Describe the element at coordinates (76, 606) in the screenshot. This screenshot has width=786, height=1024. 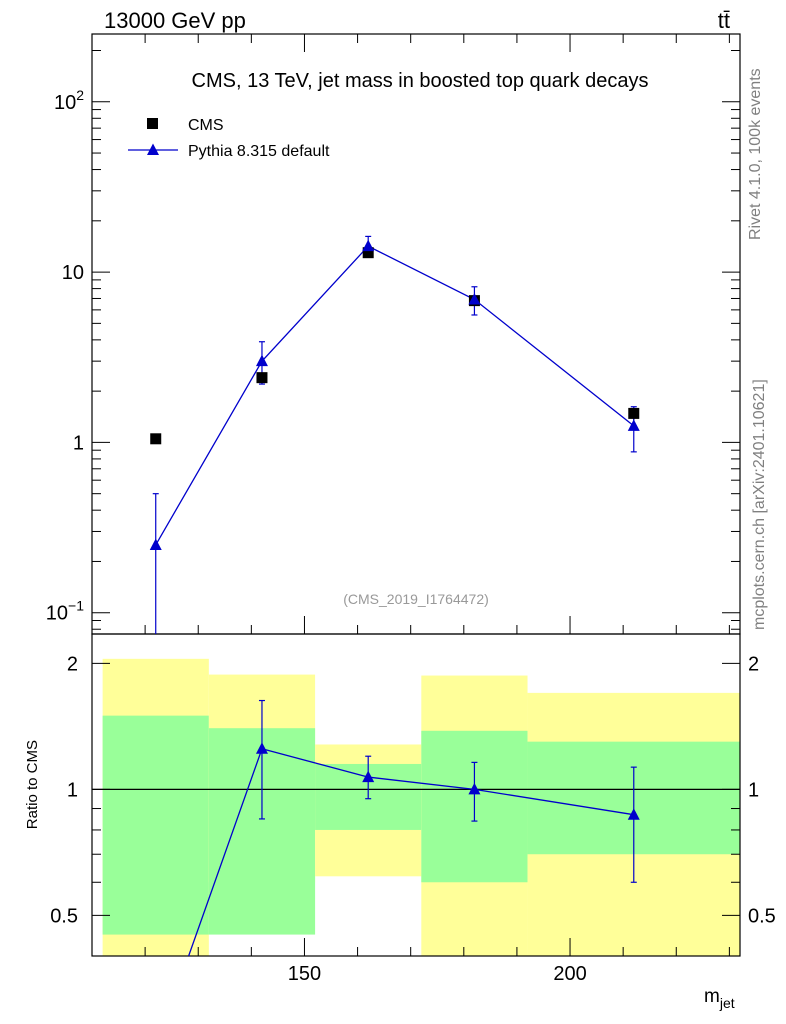
I see `main-y-tick-exponent-3: −1` at that location.